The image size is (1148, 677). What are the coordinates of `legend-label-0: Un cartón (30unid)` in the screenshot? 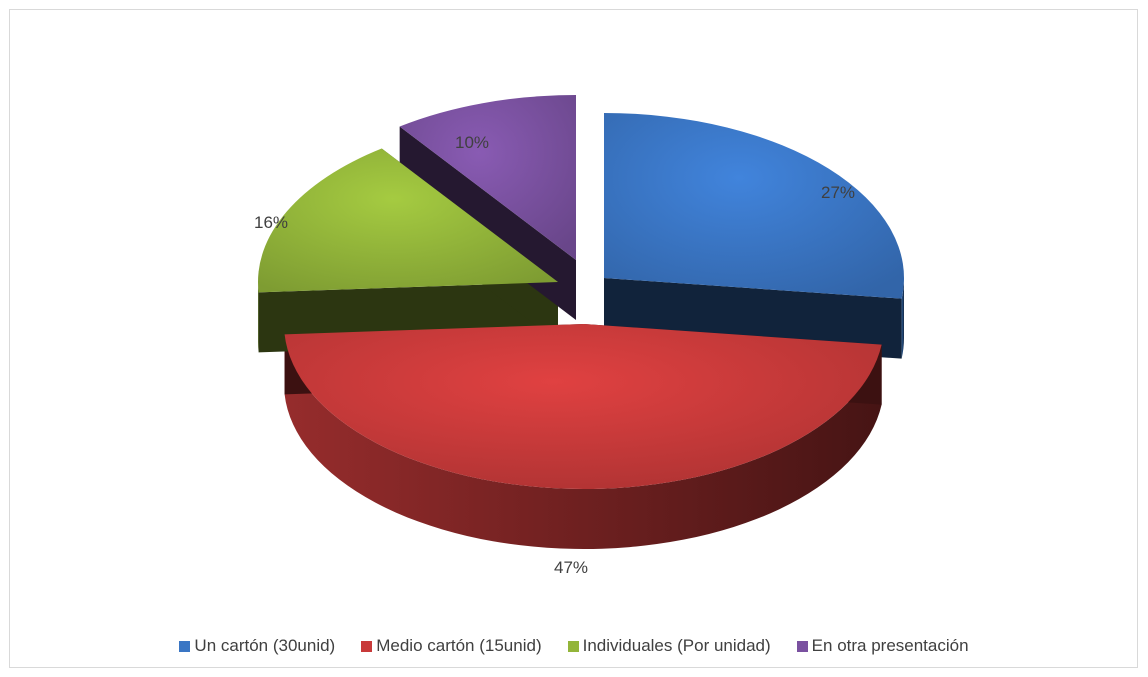 It's located at (265, 645).